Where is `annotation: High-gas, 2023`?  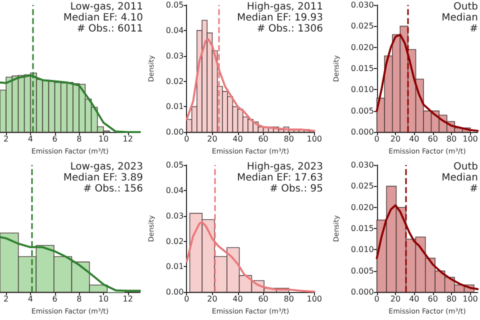
annotation: High-gas, 2023 is located at coordinates (284, 167).